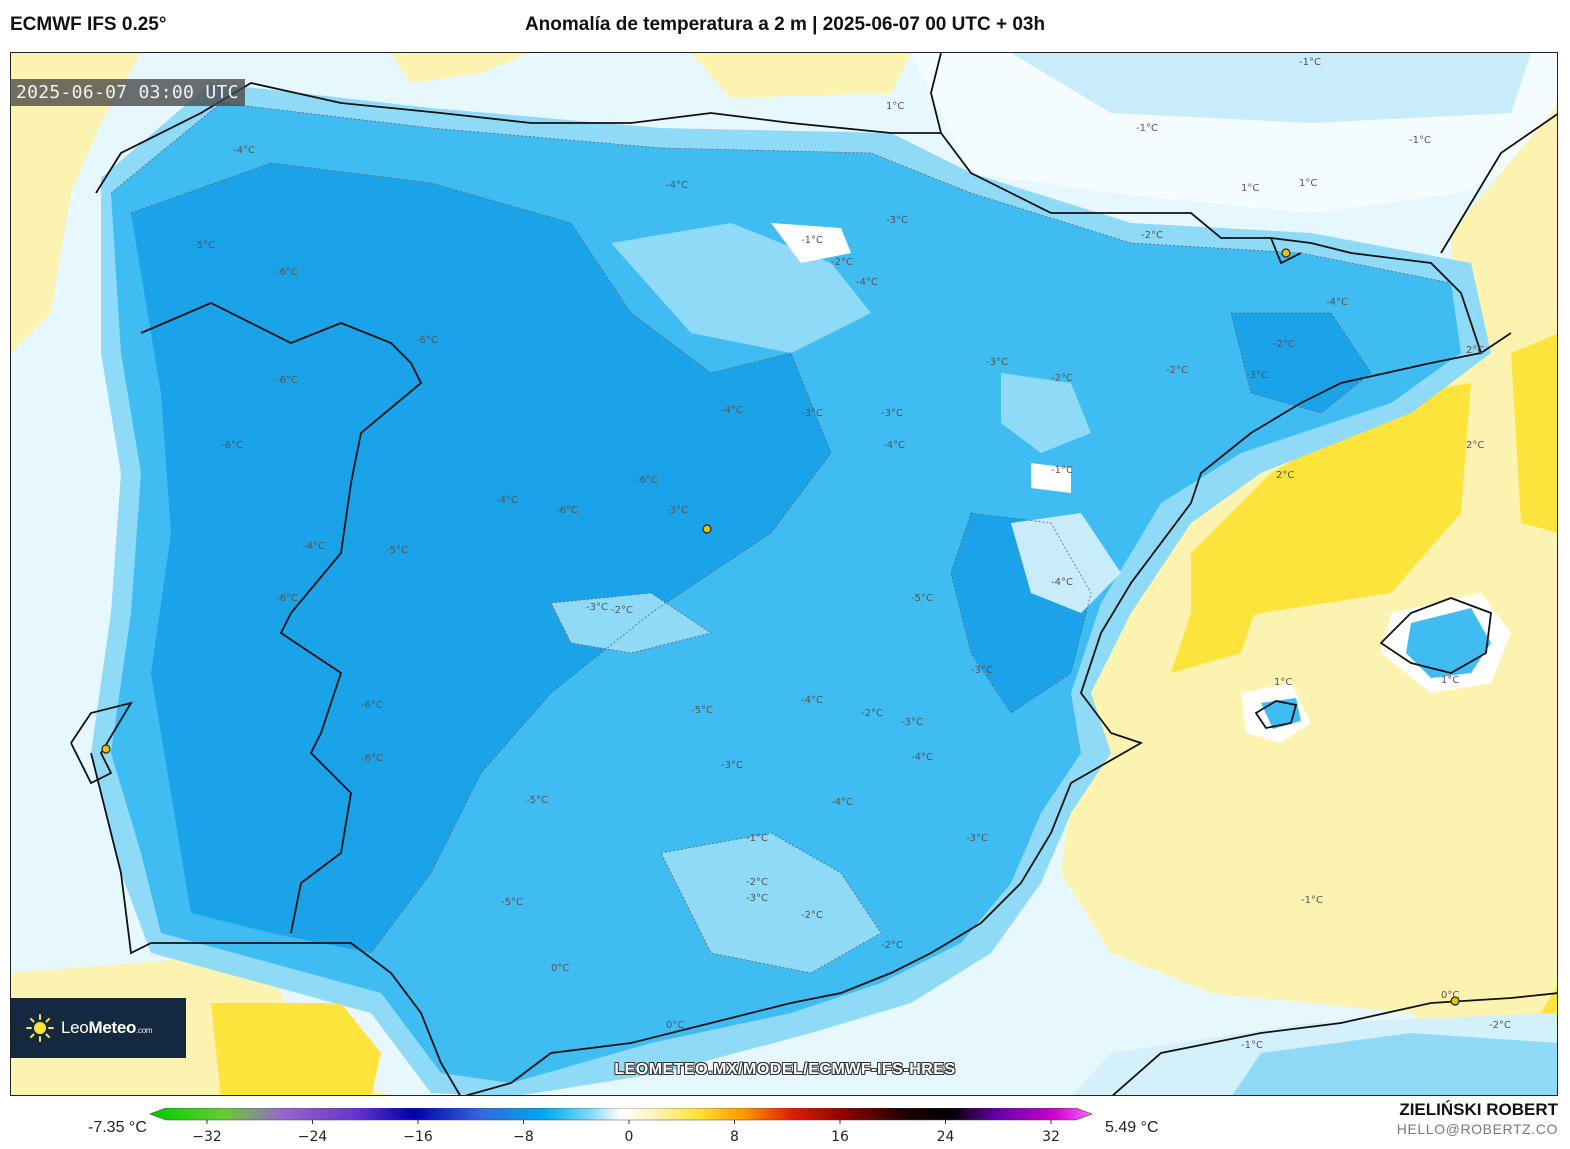  Describe the element at coordinates (127, 92) in the screenshot. I see `valid-time-badge: 2025-06-07 03:00 UTC` at that location.